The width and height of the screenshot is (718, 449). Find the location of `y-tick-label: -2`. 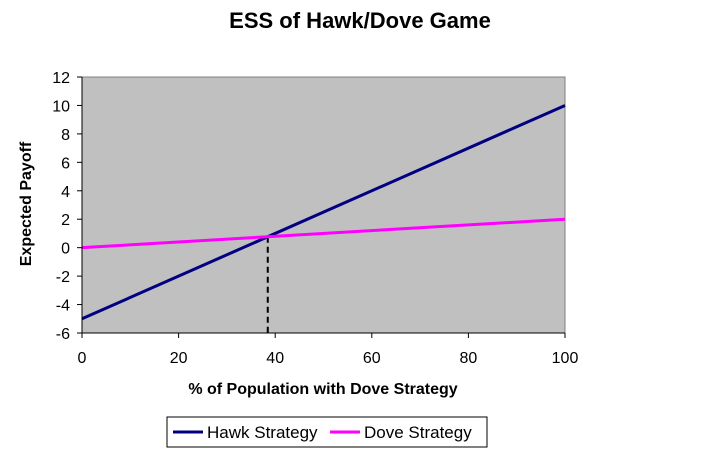

y-tick-label: -2 is located at coordinates (63, 277).